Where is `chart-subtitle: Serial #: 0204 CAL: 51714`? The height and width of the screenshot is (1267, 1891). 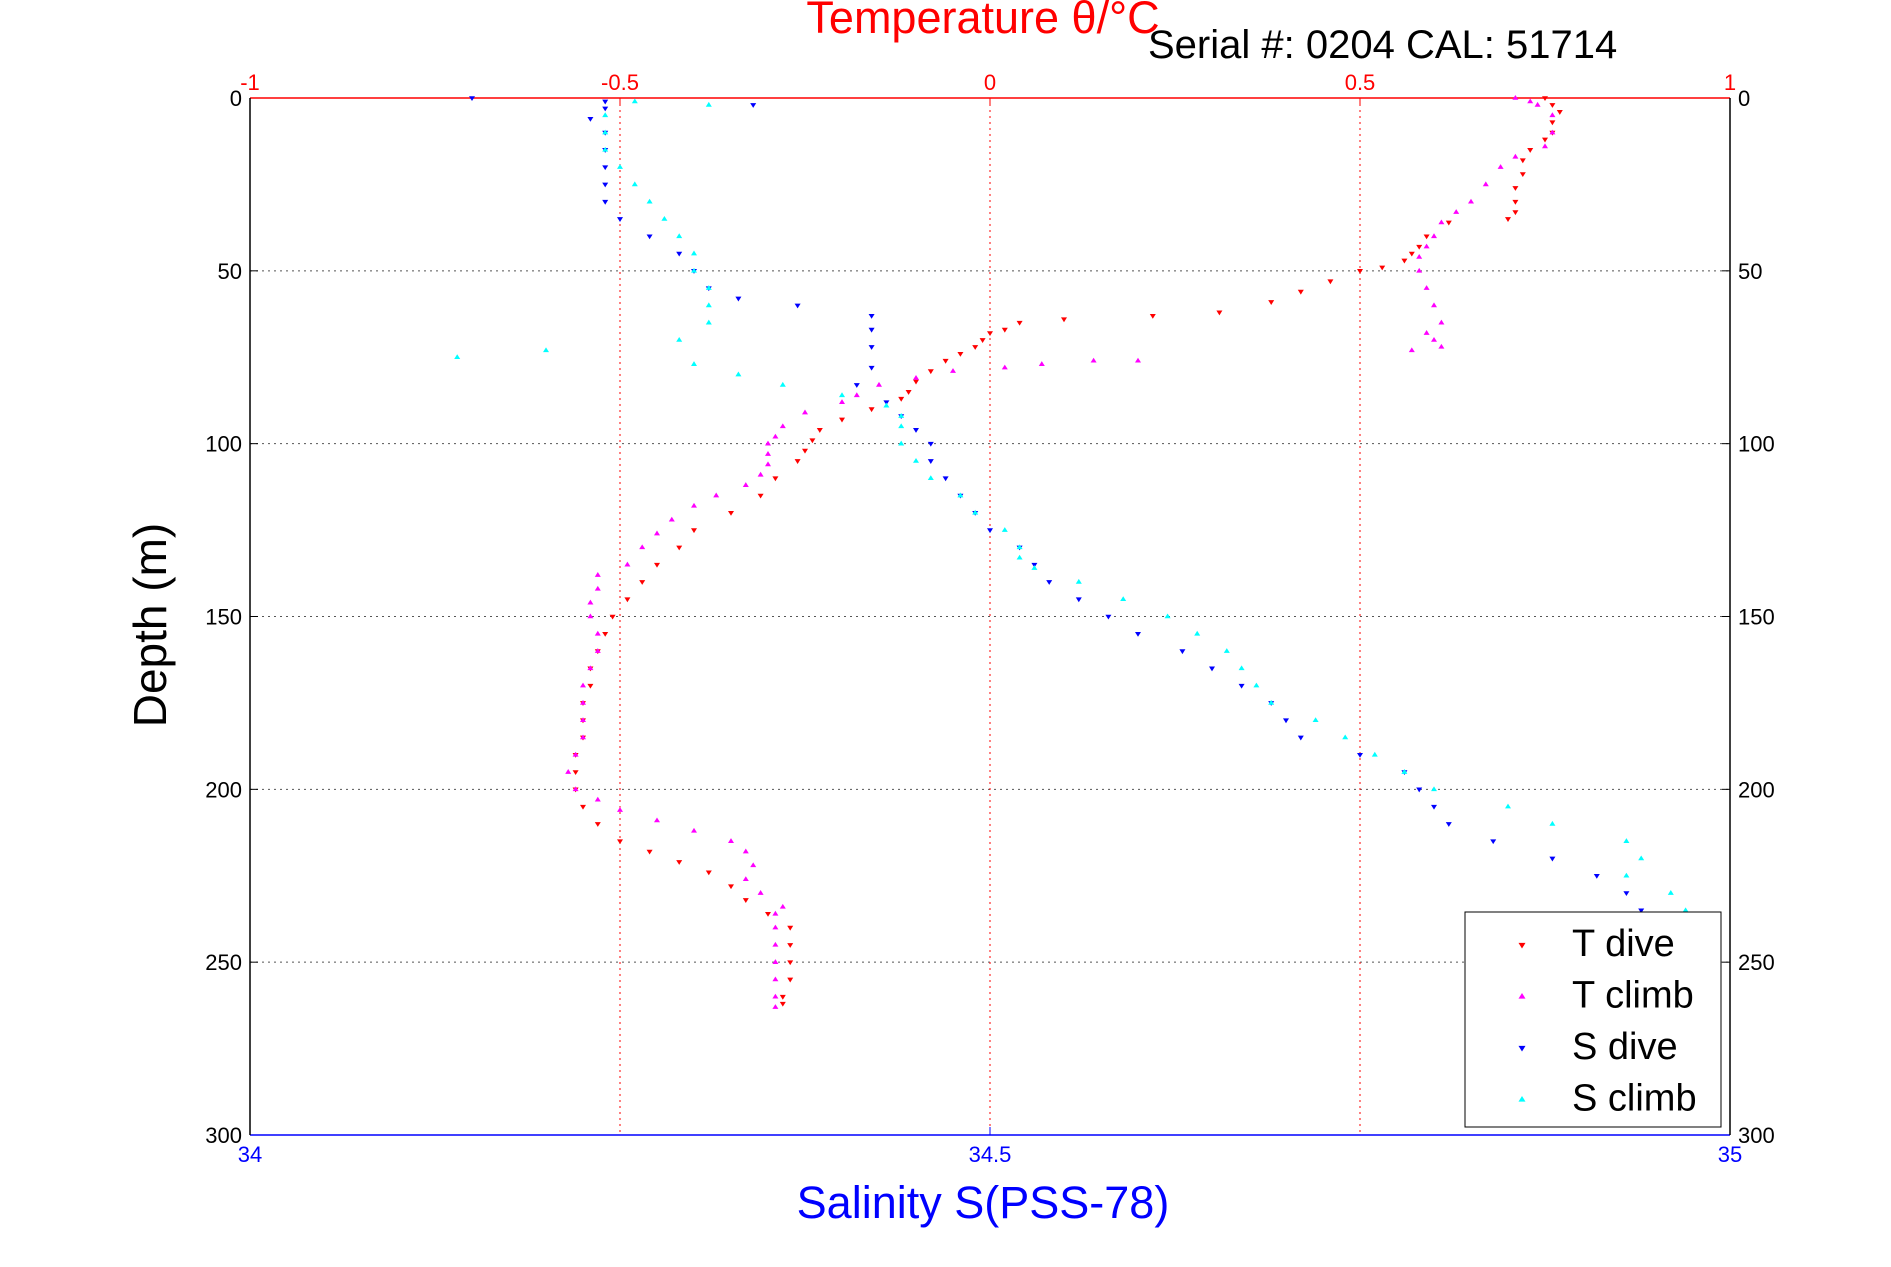 chart-subtitle: Serial #: 0204 CAL: 51714 is located at coordinates (1382, 45).